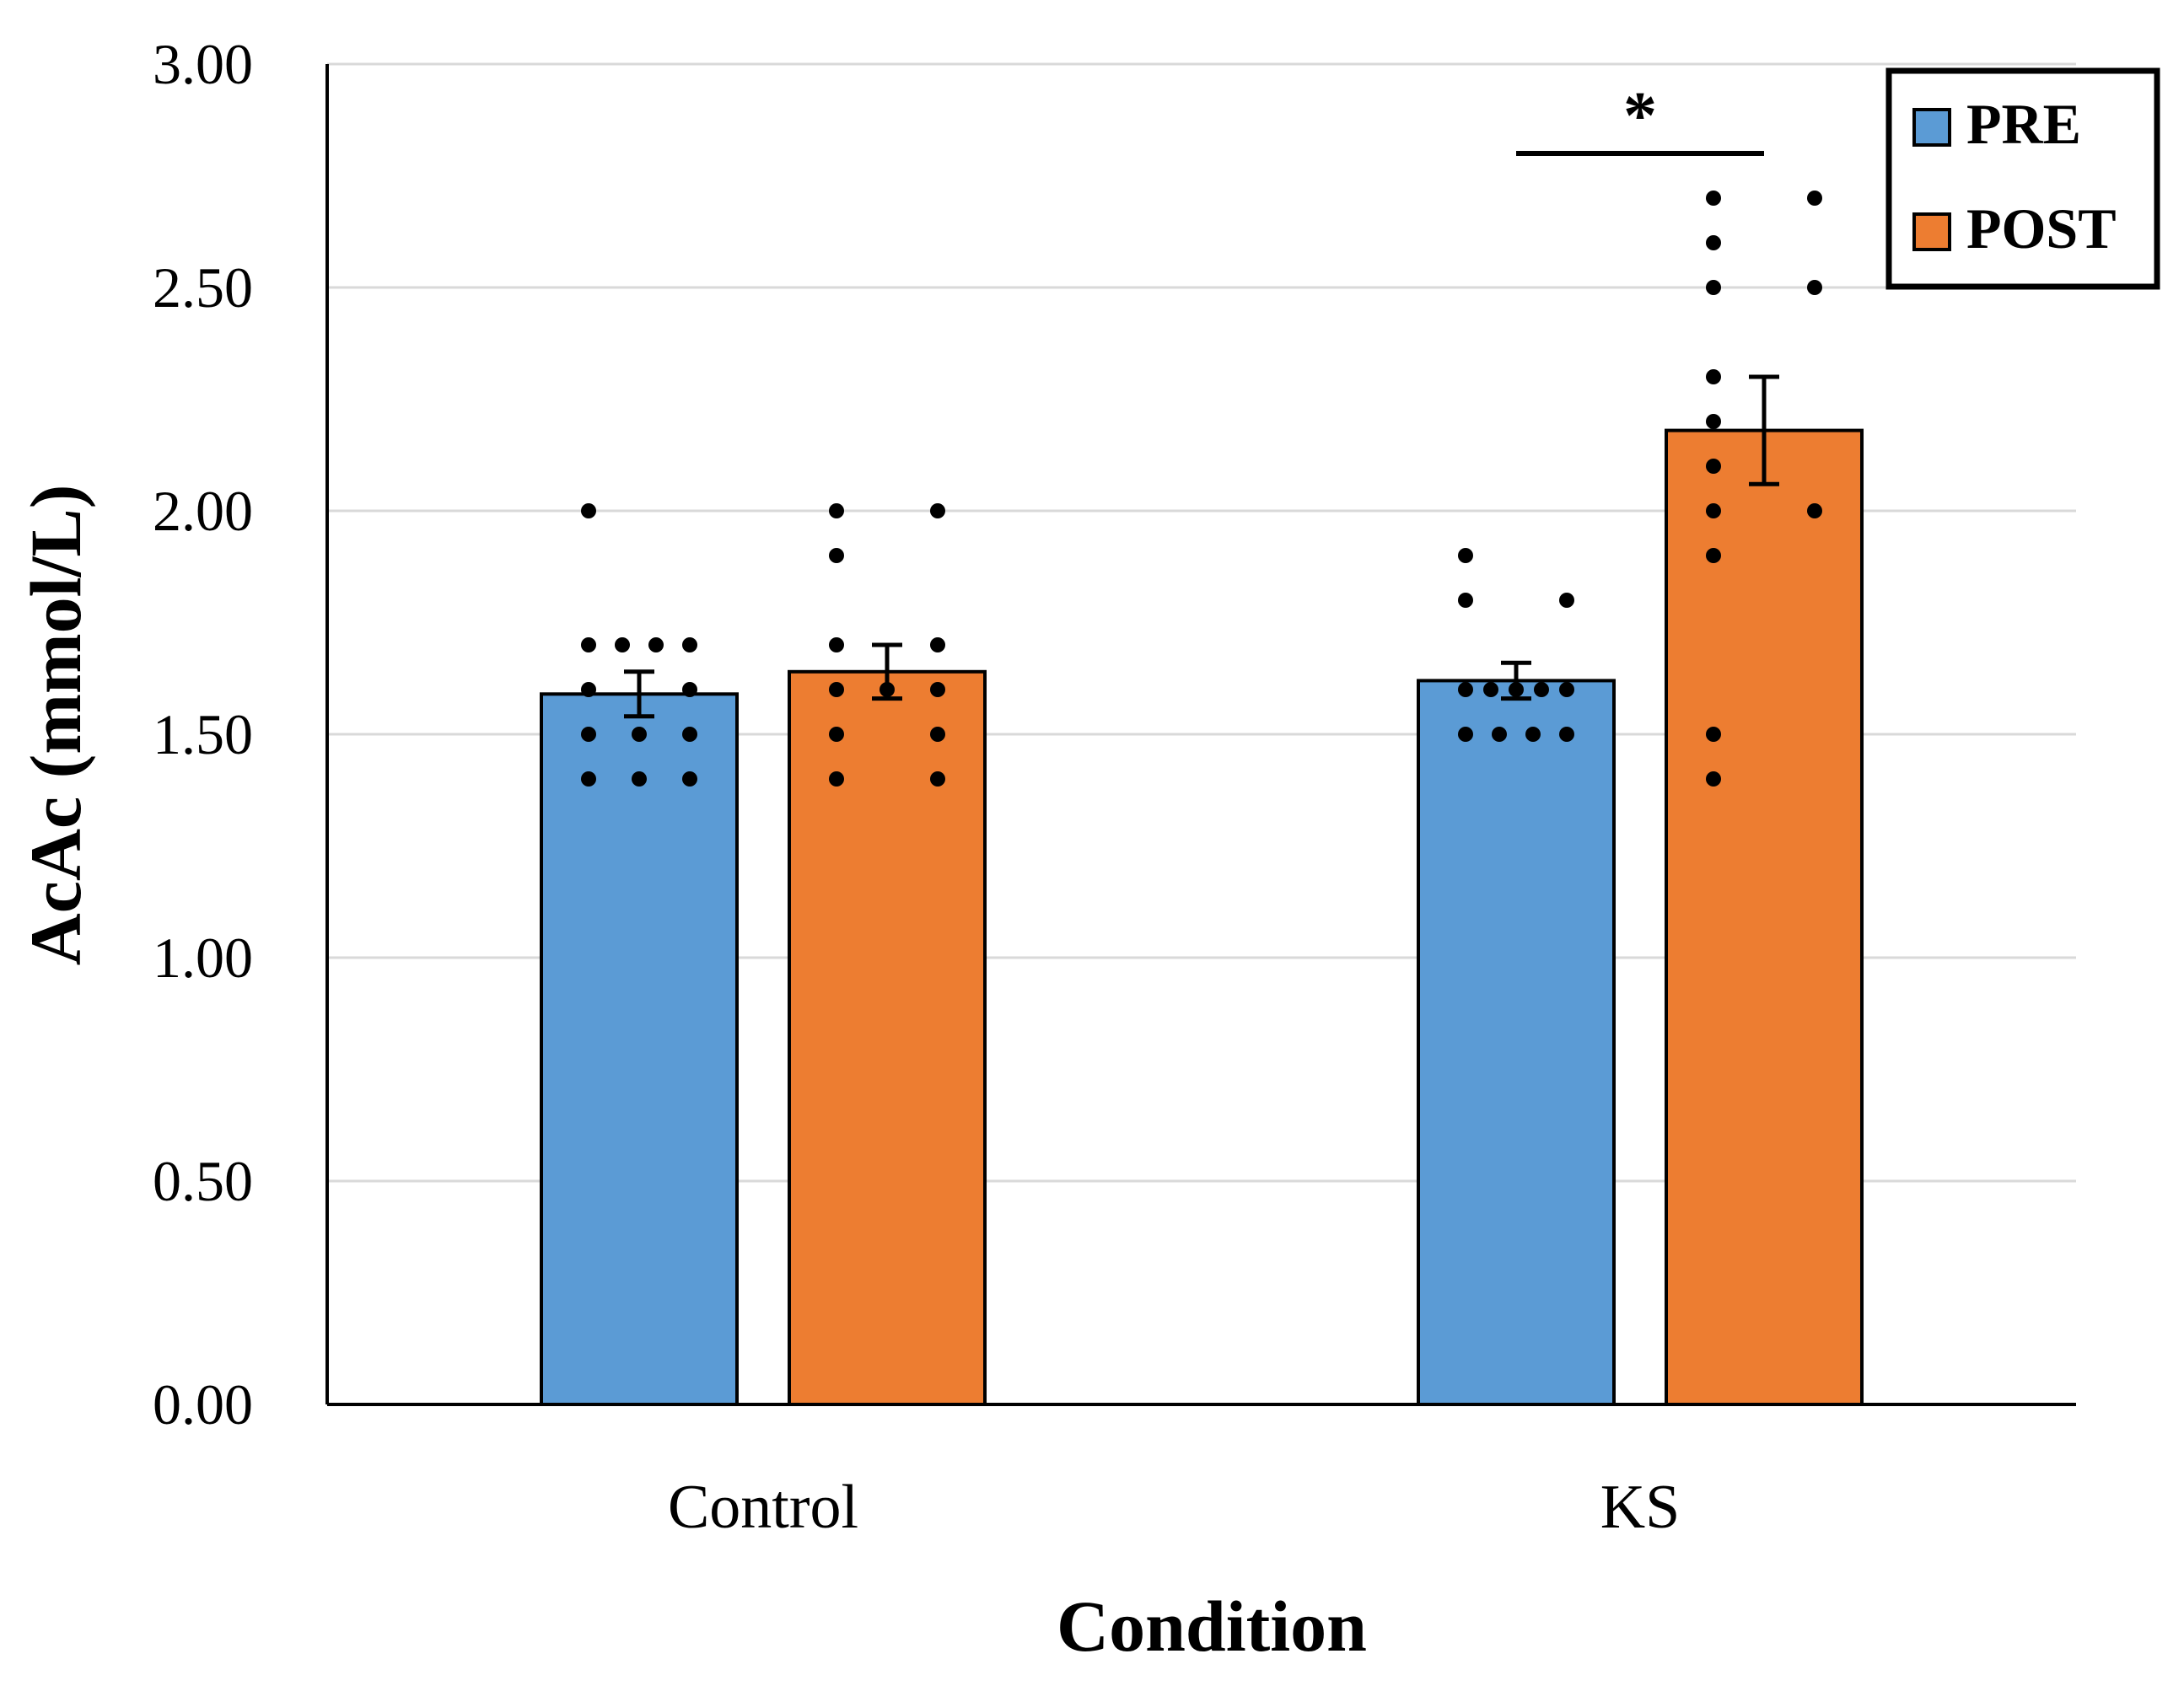  Describe the element at coordinates (1201, 546) in the screenshot. I see `error-bars` at that location.